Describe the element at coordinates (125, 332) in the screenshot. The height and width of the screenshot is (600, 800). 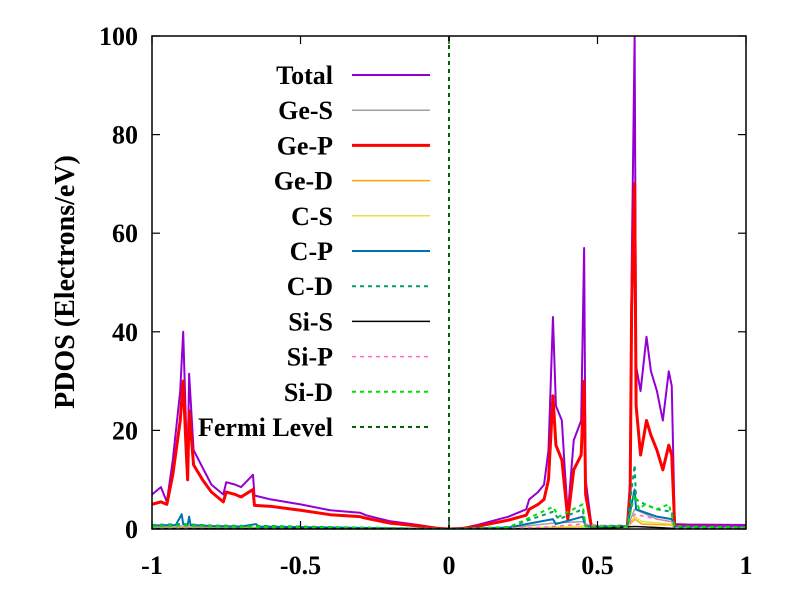
I see `y-tick-label: 40` at that location.